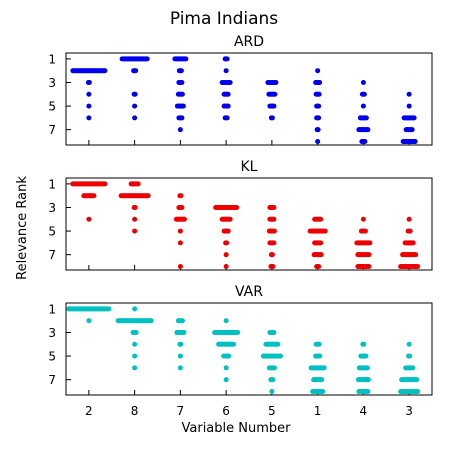 The height and width of the screenshot is (449, 449). What do you see at coordinates (318, 411) in the screenshot?
I see `x-tick-label: 1` at bounding box center [318, 411].